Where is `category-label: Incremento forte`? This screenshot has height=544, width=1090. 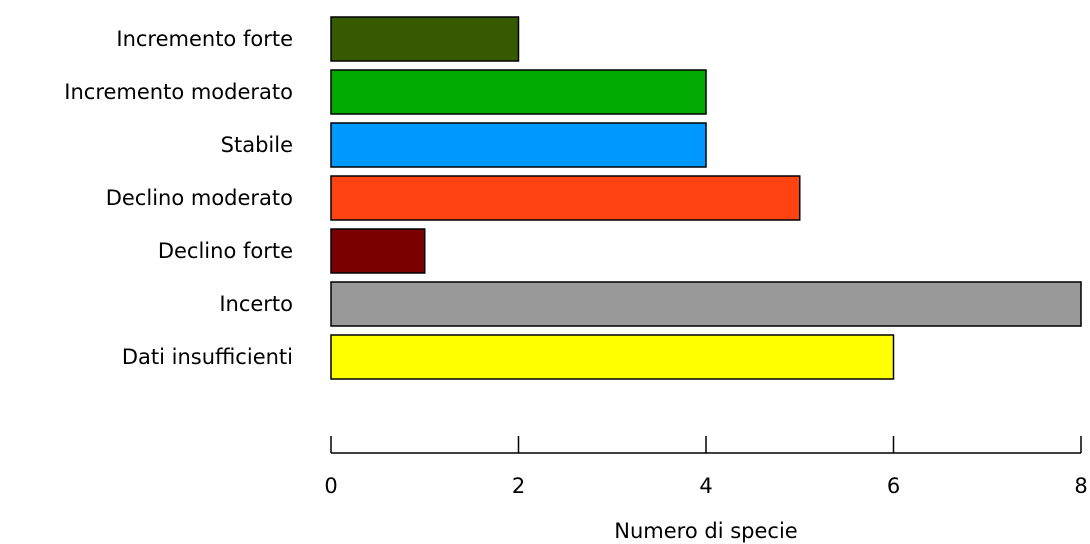
category-label: Incremento forte is located at coordinates (204, 39).